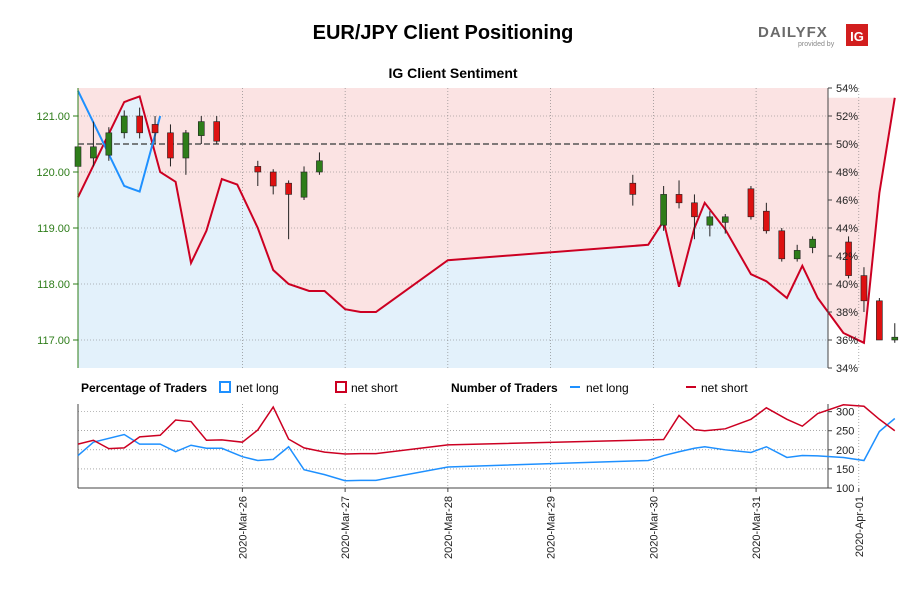 The height and width of the screenshot is (600, 900). Describe the element at coordinates (341, 387) in the screenshot. I see `legend-pct-short-swatch` at that location.